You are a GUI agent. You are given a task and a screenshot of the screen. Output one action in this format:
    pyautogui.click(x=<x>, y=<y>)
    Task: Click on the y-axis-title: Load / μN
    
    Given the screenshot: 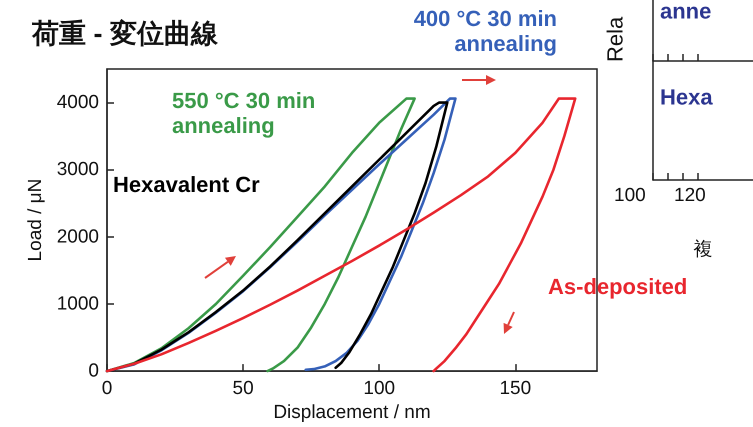 What is the action you would take?
    pyautogui.click(x=35, y=220)
    